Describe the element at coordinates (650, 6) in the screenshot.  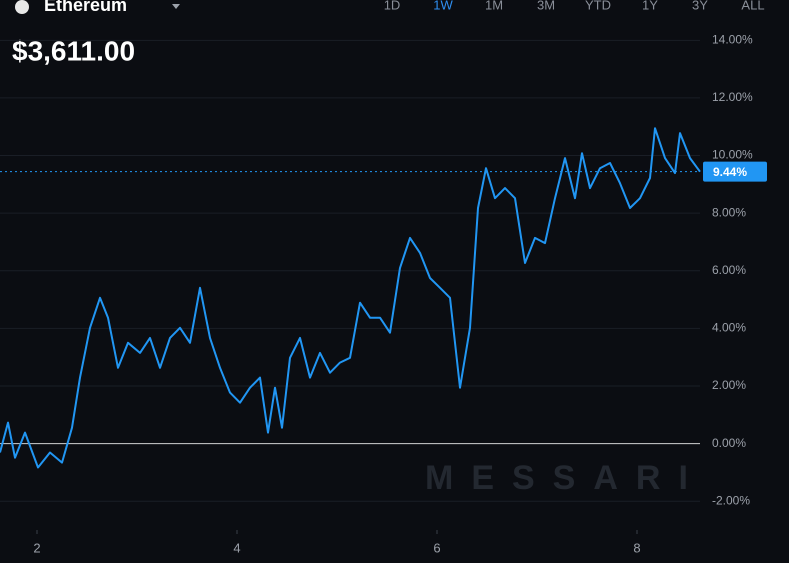
I see `range-button: 1Y` at that location.